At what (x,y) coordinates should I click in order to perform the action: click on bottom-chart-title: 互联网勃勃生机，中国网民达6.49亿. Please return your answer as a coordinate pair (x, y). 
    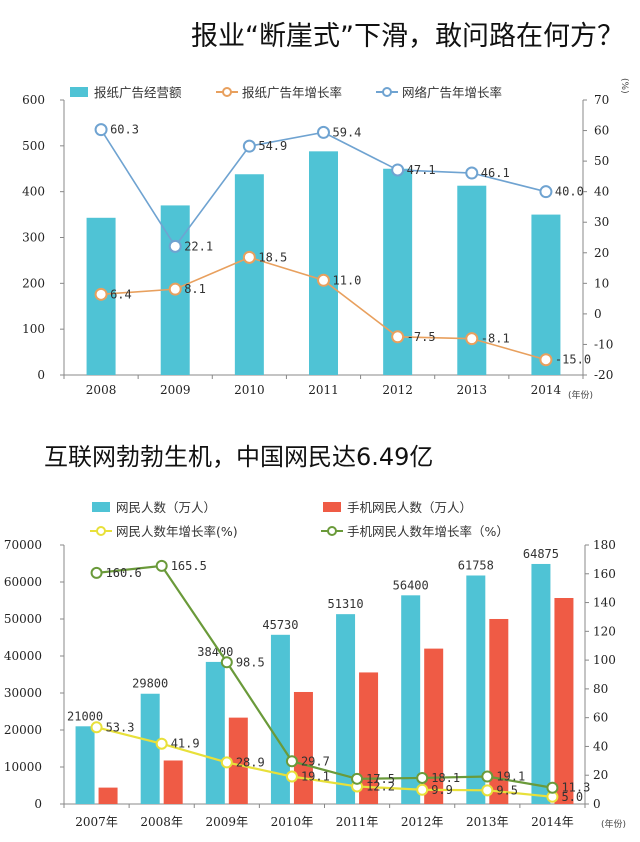
    Looking at the image, I should click on (239, 457).